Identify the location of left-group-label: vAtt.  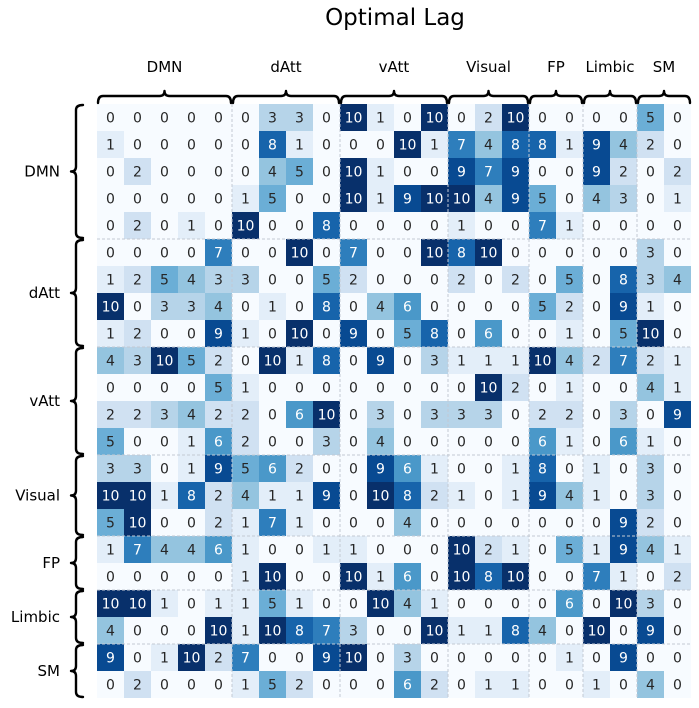
(44, 401).